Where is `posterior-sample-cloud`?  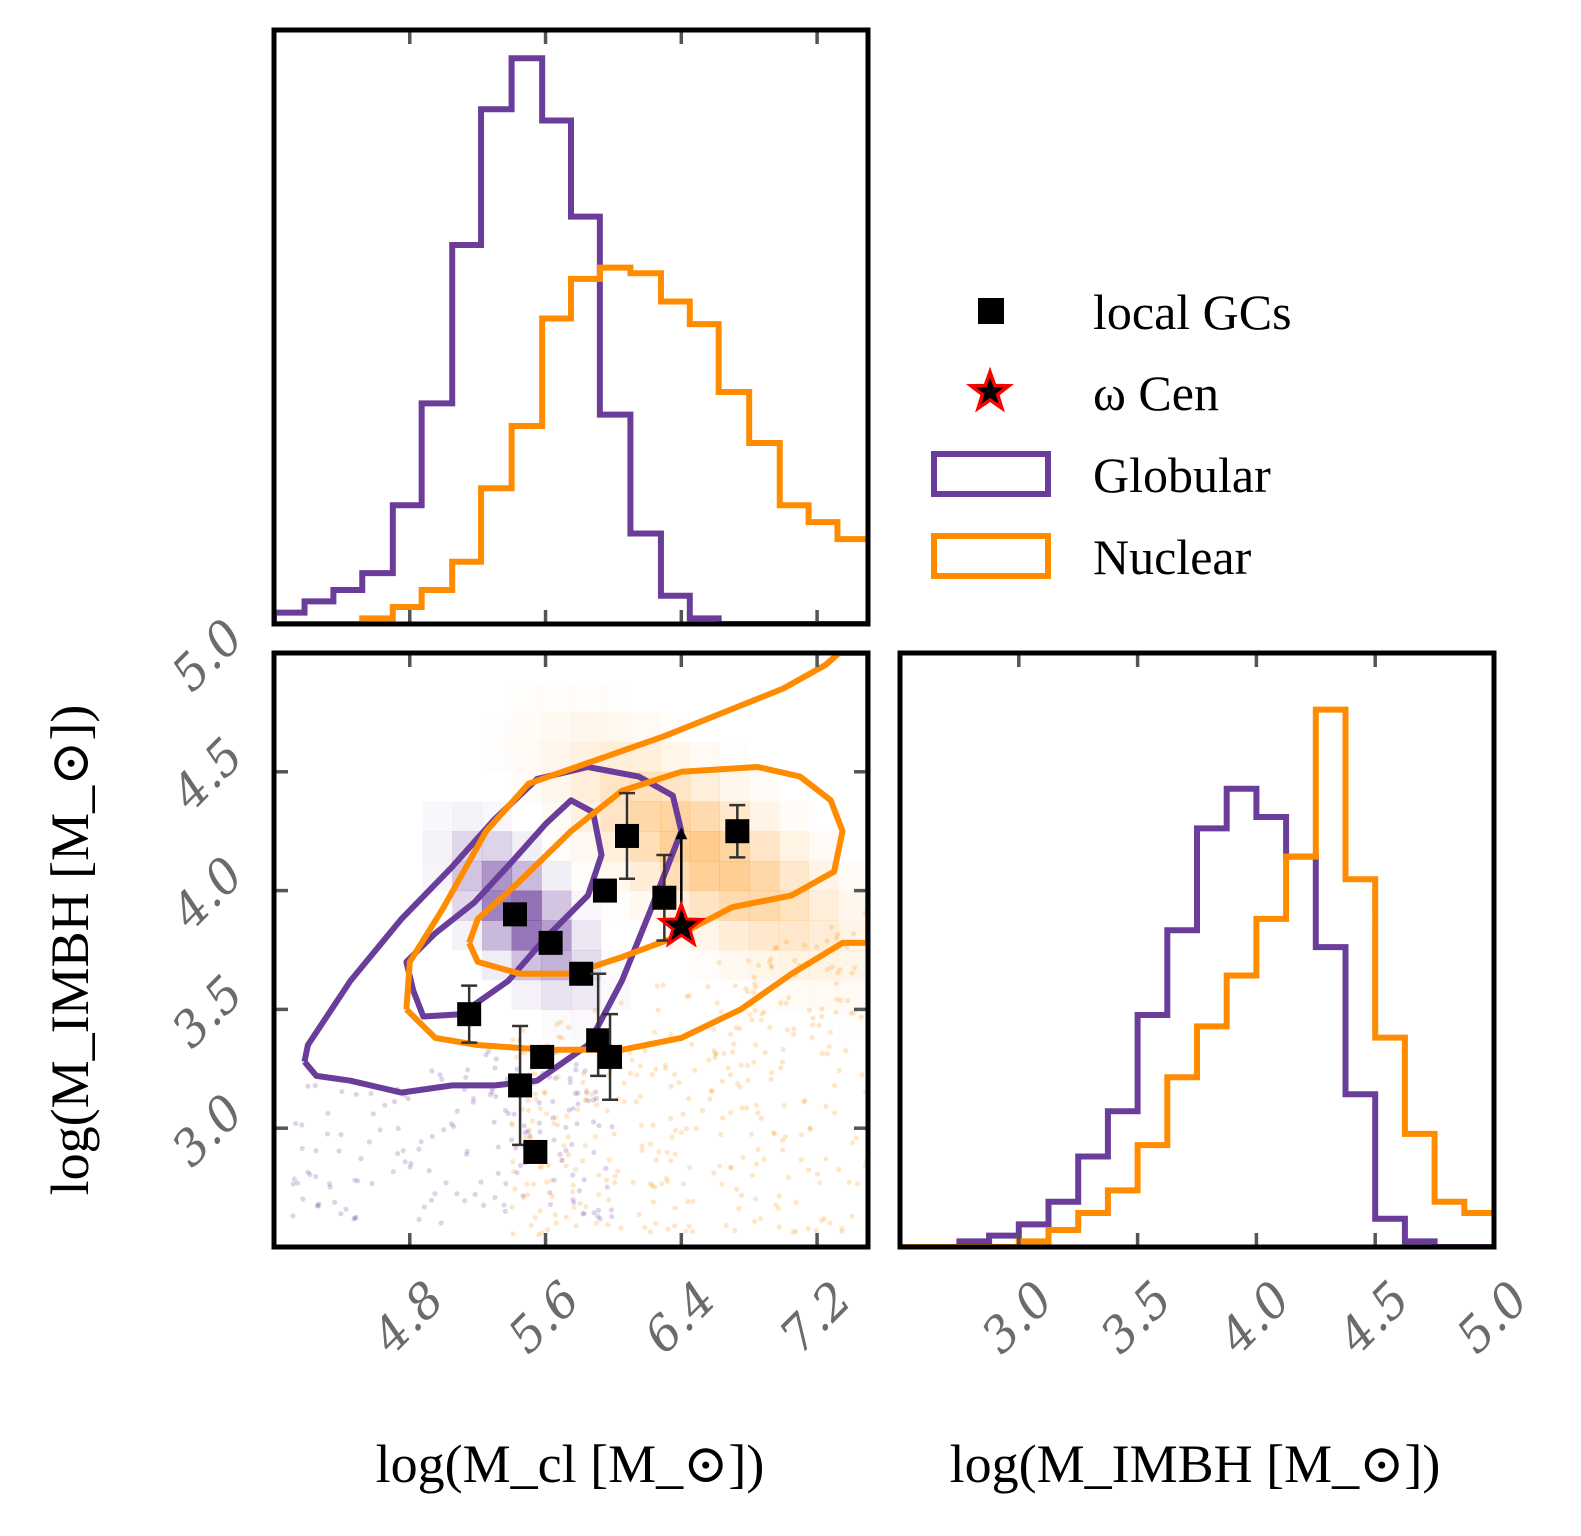 posterior-sample-cloud is located at coordinates (579, 1074).